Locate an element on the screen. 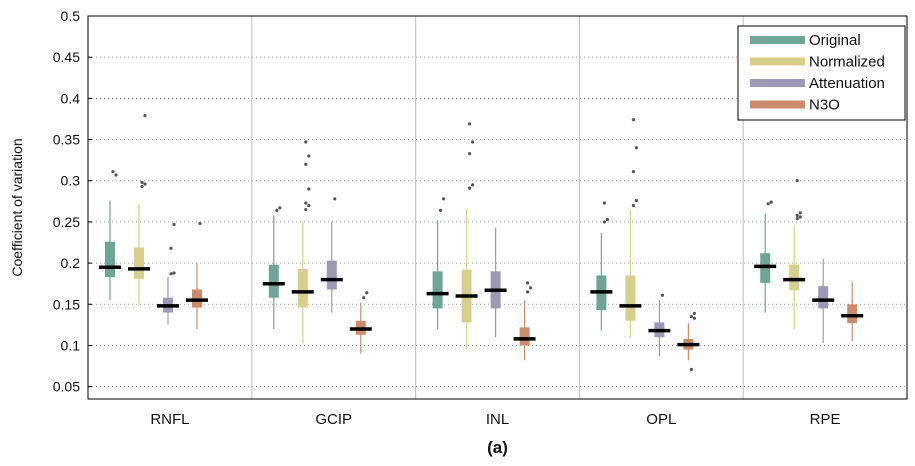 This screenshot has height=466, width=915. box-n3o-rnfl is located at coordinates (197, 275).